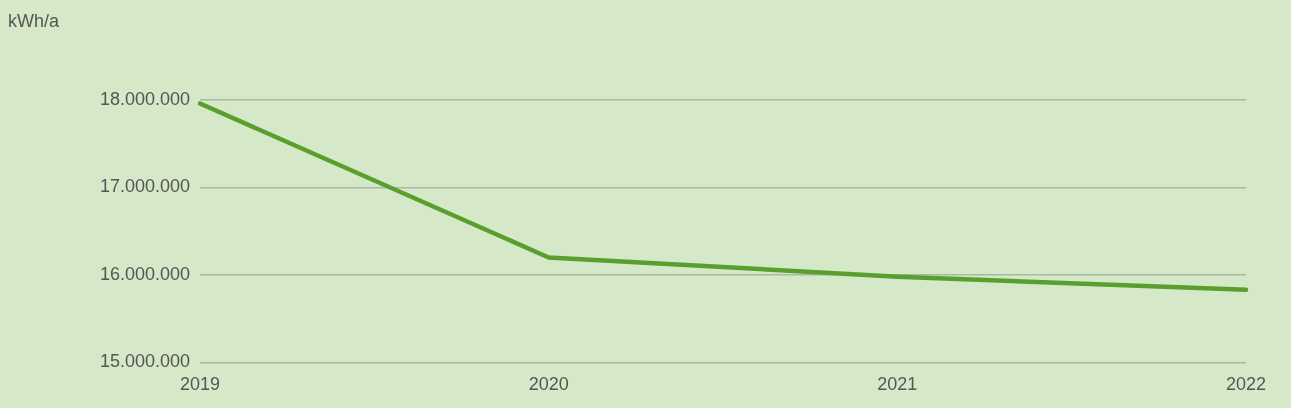 Image resolution: width=1291 pixels, height=408 pixels. Describe the element at coordinates (200, 384) in the screenshot. I see `x-tick-label: 2019` at that location.